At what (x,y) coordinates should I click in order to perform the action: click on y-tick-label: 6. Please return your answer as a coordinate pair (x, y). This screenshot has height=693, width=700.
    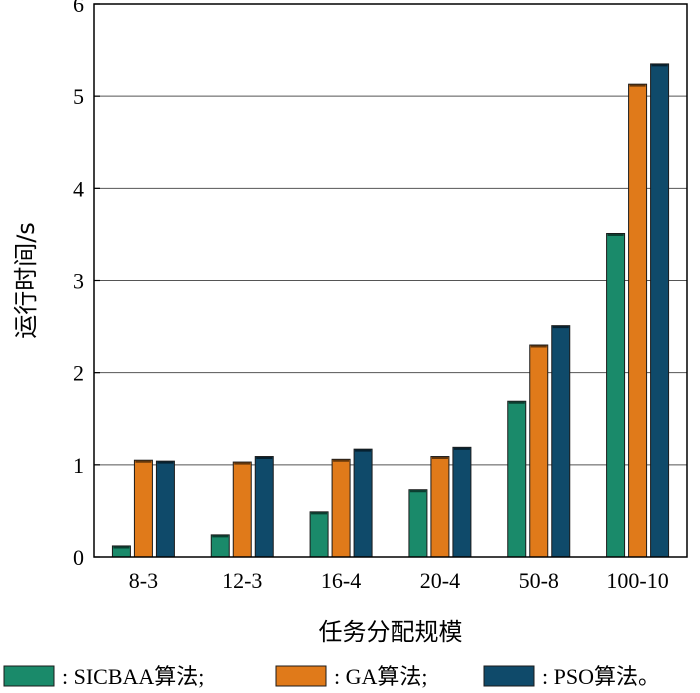
    Looking at the image, I should click on (78, 8).